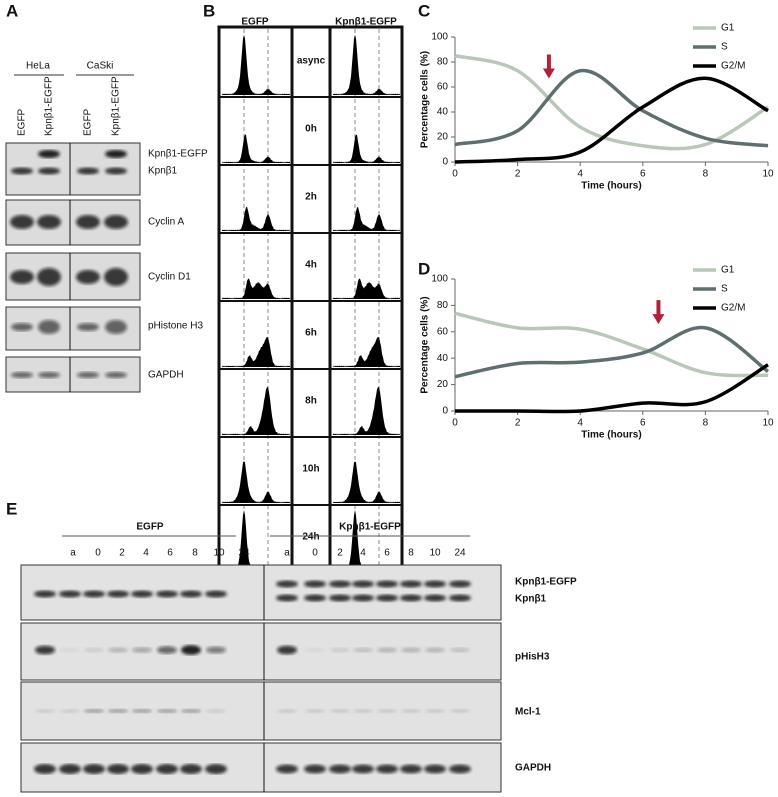 The width and height of the screenshot is (778, 797). What do you see at coordinates (435, 553) in the screenshot?
I see `lane-label: 10` at bounding box center [435, 553].